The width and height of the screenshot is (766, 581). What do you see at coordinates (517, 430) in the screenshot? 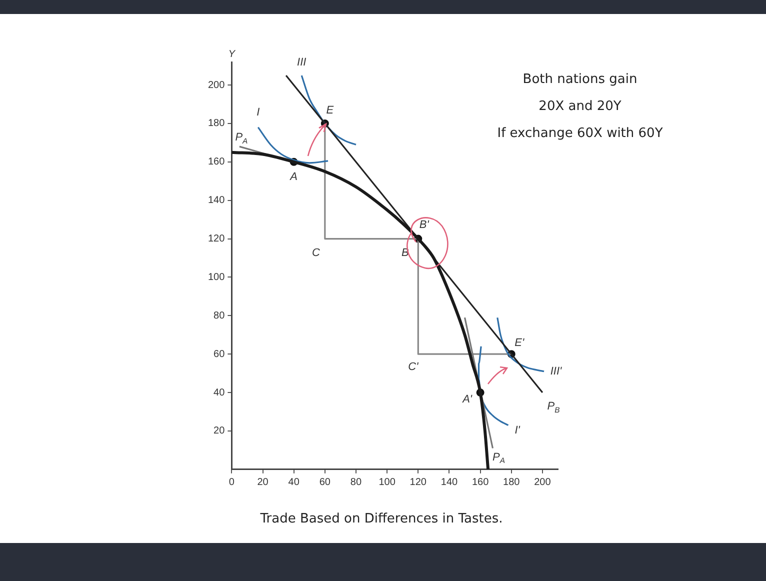
I see `annotation: I'` at bounding box center [517, 430].